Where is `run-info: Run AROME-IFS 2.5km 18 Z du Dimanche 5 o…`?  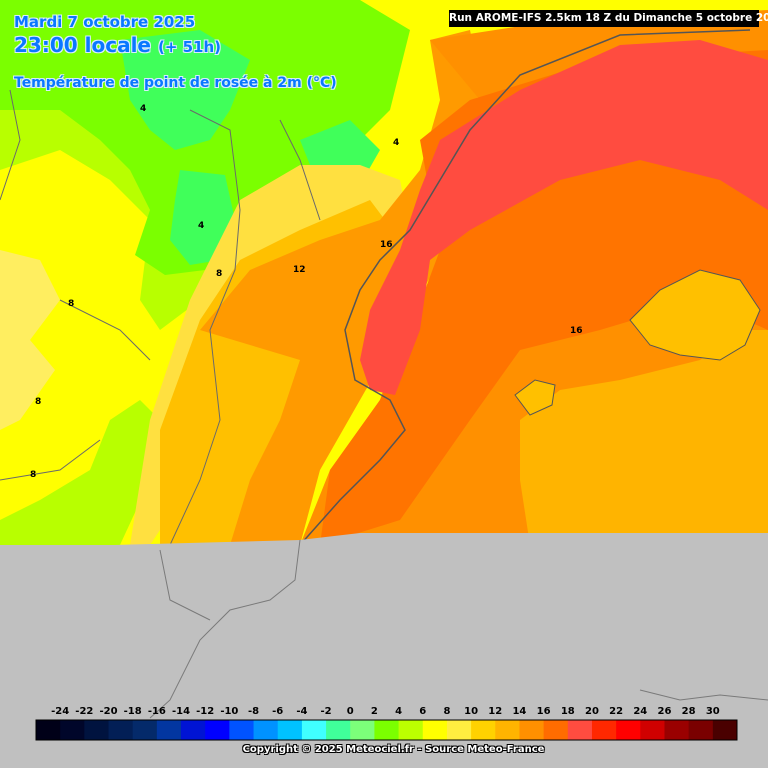 run-info: Run AROME-IFS 2.5km 18 Z du Dimanche 5 o… is located at coordinates (608, 18).